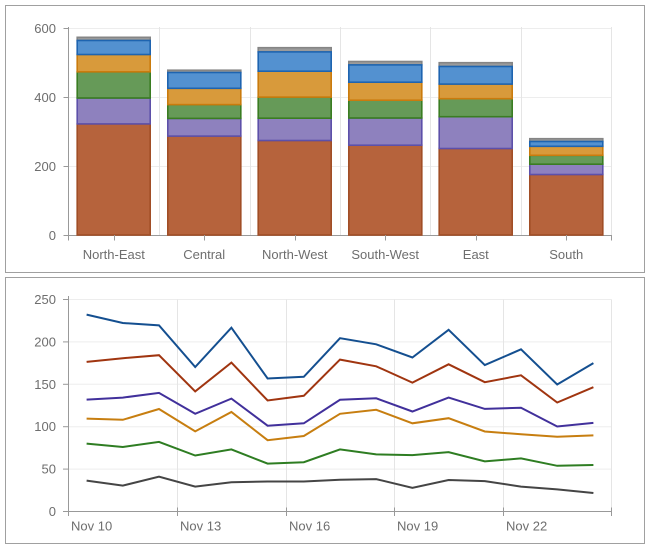 The image size is (650, 548). I want to click on svg-text: North-East, so click(114, 254).